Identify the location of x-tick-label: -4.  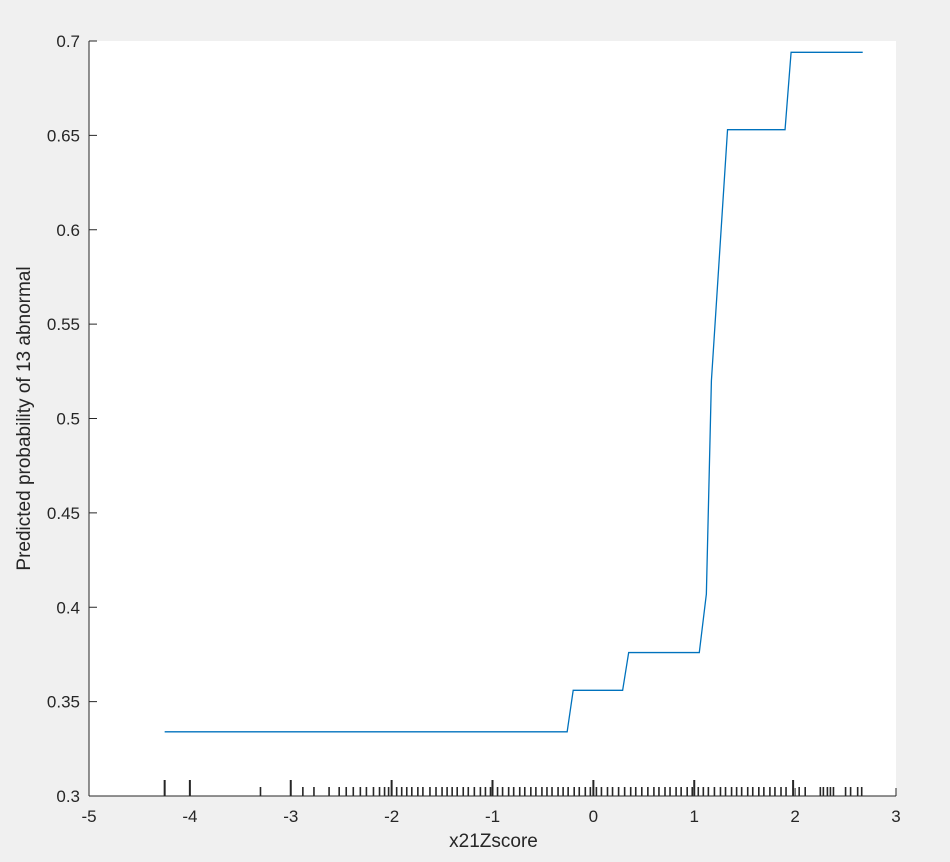
(189, 816).